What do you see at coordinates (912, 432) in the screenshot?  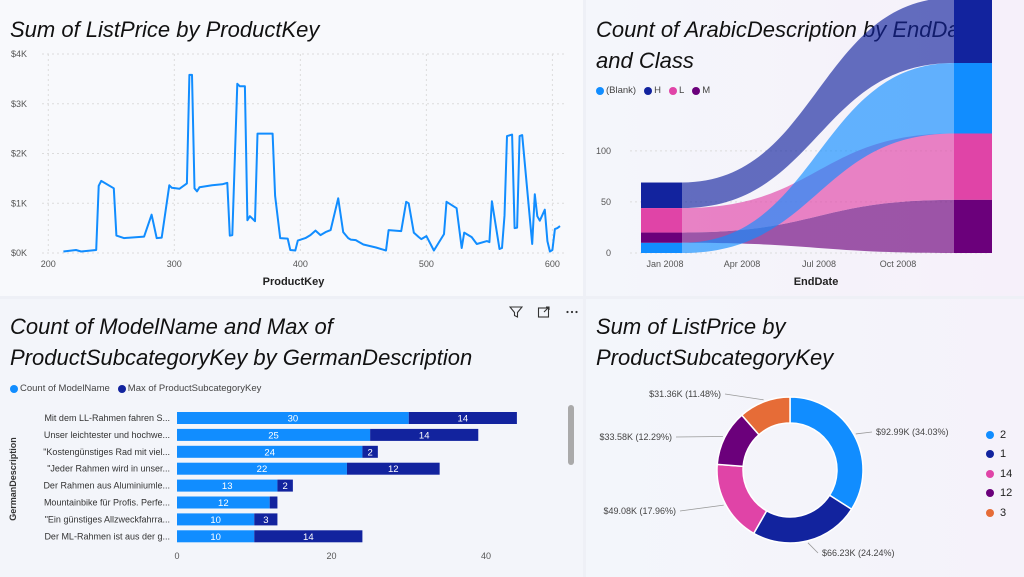 I see `donut-data-label: $92.99K (34.03%)` at bounding box center [912, 432].